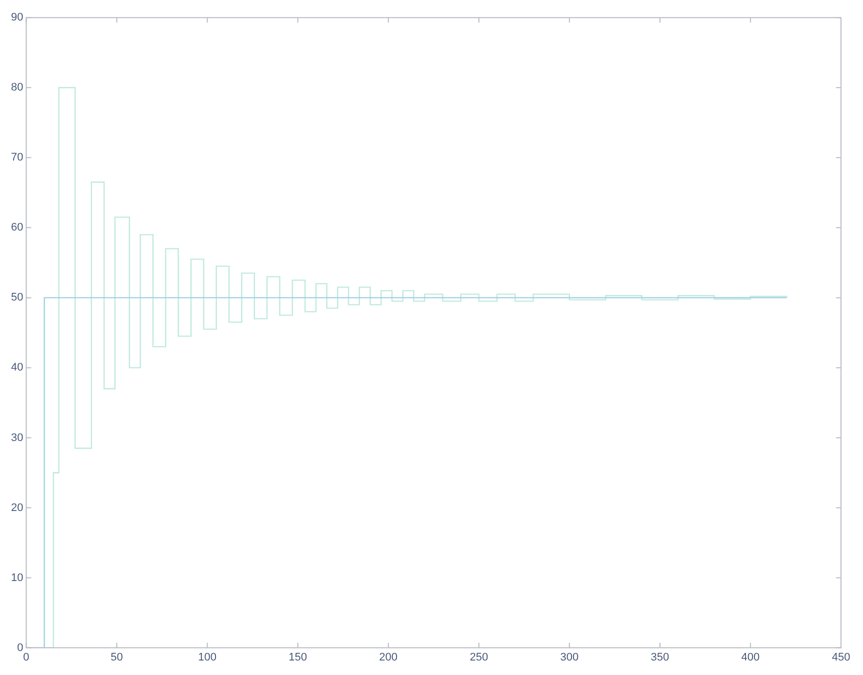 This screenshot has width=863, height=675. I want to click on x-tick-label: 150, so click(298, 657).